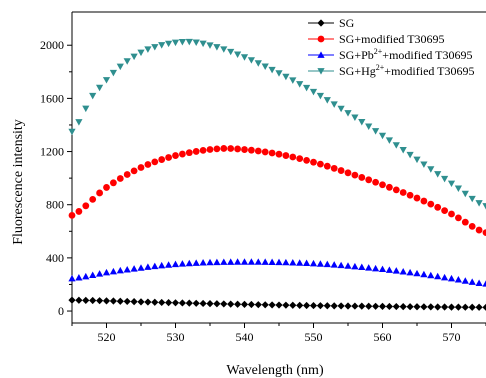 The height and width of the screenshot is (378, 486). I want to click on x-tick-label: 550, so click(314, 337).